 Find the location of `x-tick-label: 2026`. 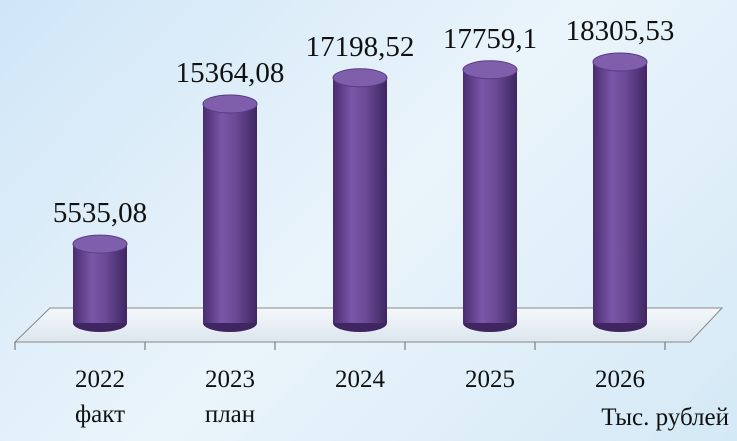

x-tick-label: 2026 is located at coordinates (620, 379).